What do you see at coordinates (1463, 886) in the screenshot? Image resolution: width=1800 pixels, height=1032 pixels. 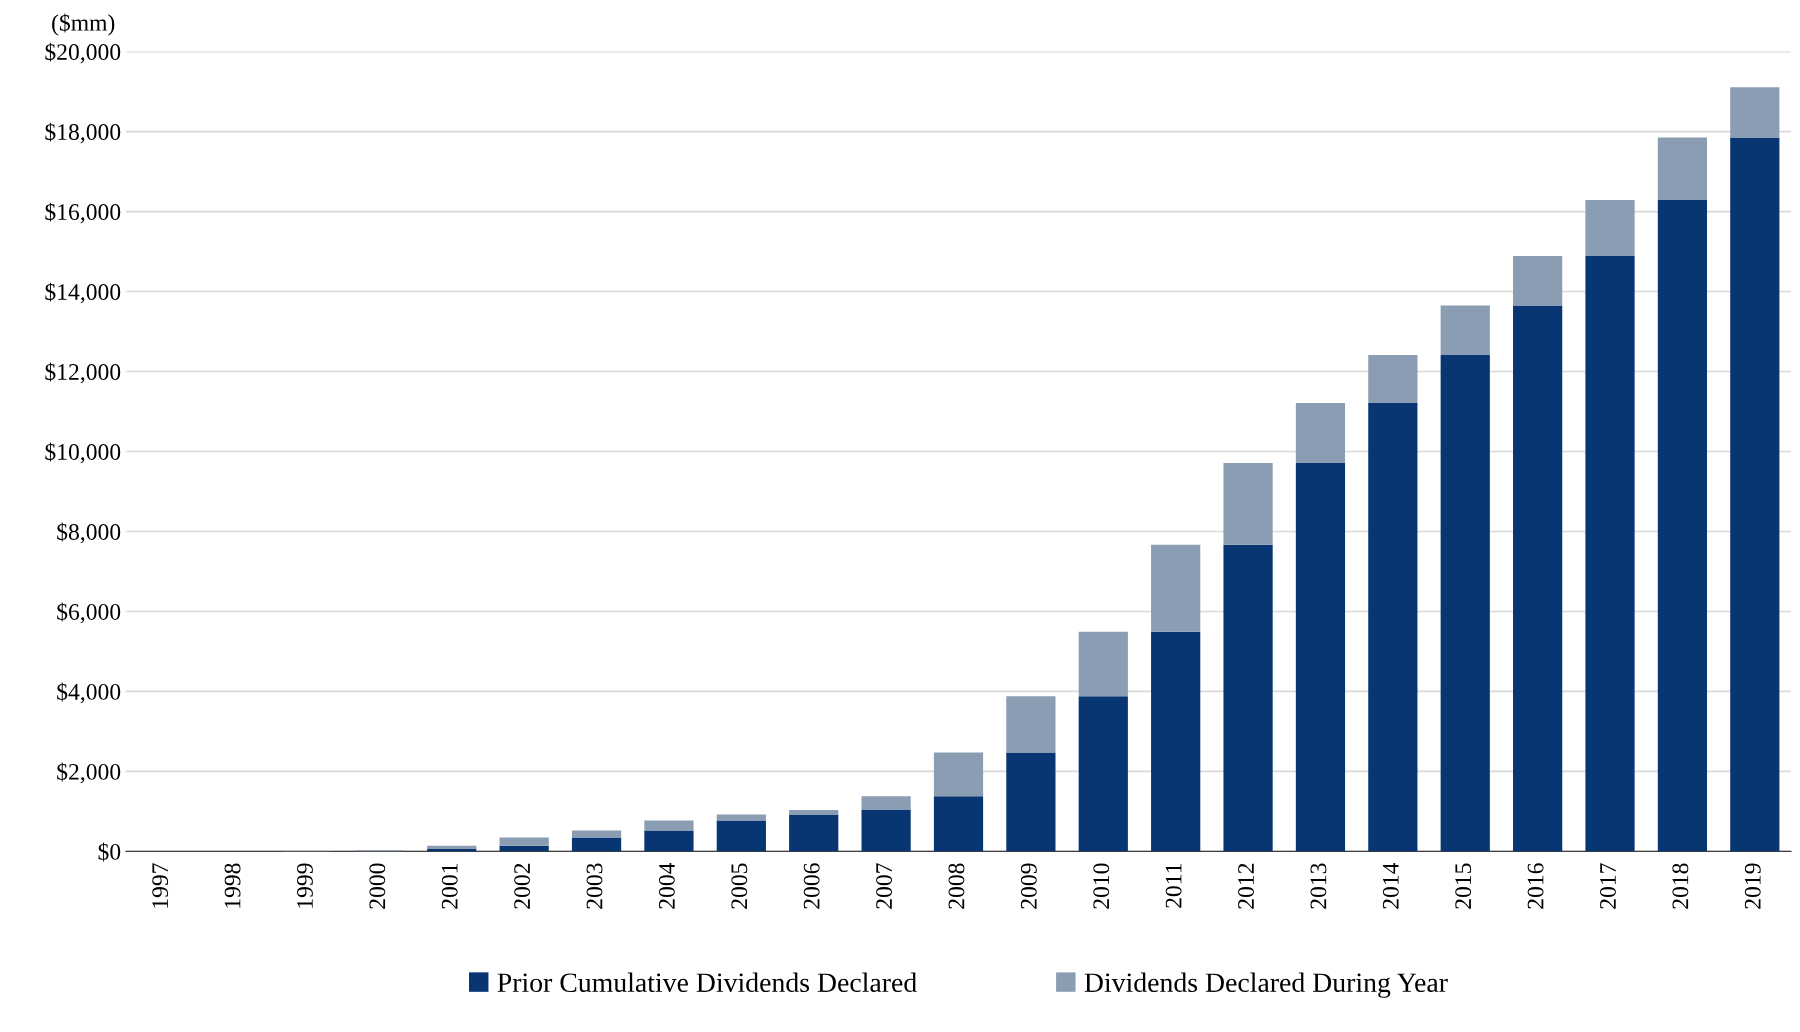 I see `x-tick-label: 2015` at bounding box center [1463, 886].